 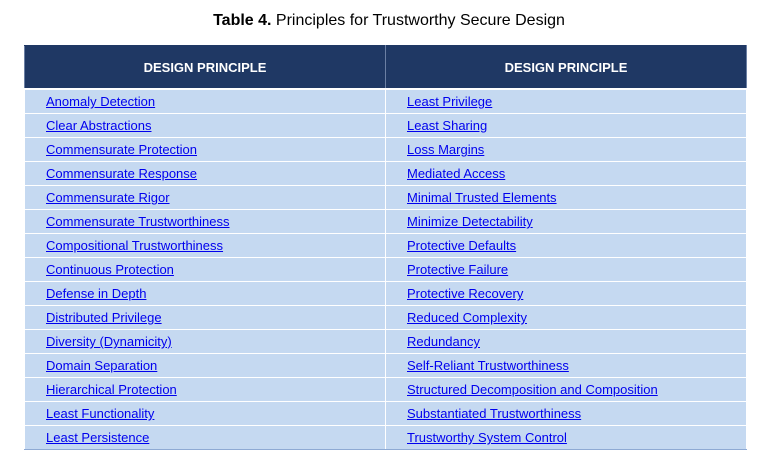 What do you see at coordinates (566, 67) in the screenshot?
I see `column-header-right: DESIGN PRINCIPLE` at bounding box center [566, 67].